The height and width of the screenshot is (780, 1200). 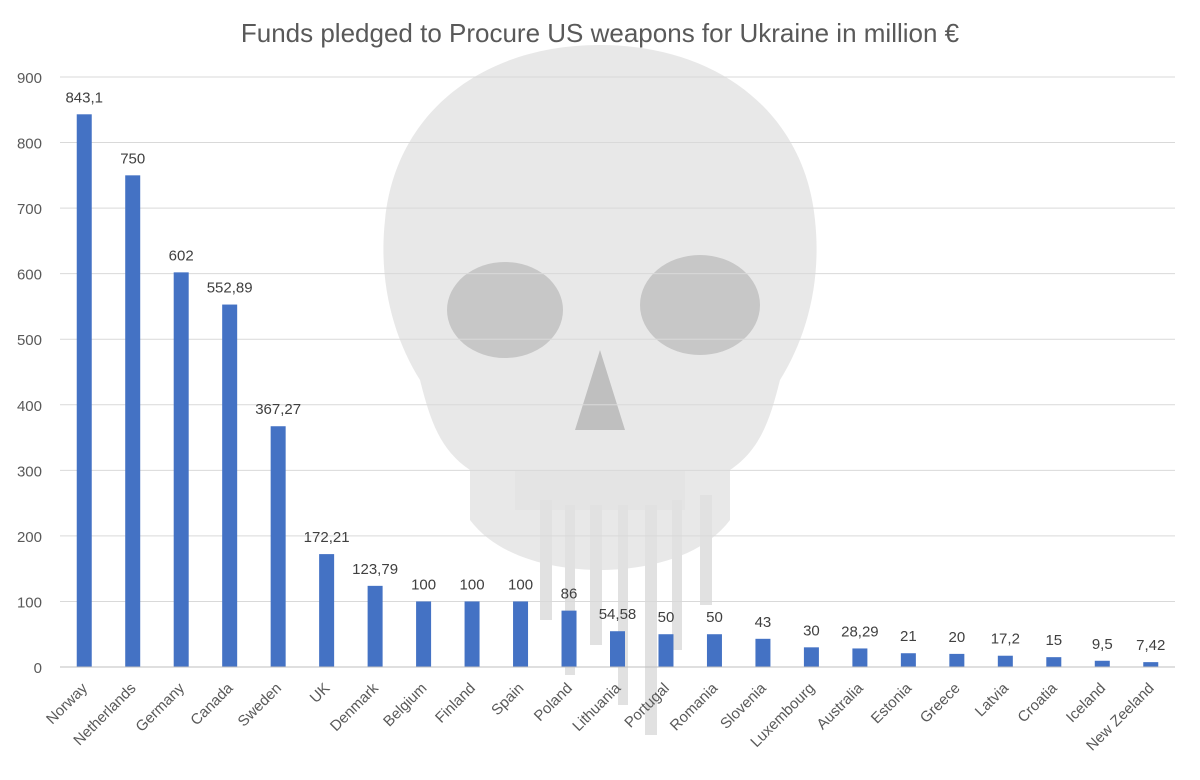 What do you see at coordinates (505, 310) in the screenshot?
I see `skull-eye-left` at bounding box center [505, 310].